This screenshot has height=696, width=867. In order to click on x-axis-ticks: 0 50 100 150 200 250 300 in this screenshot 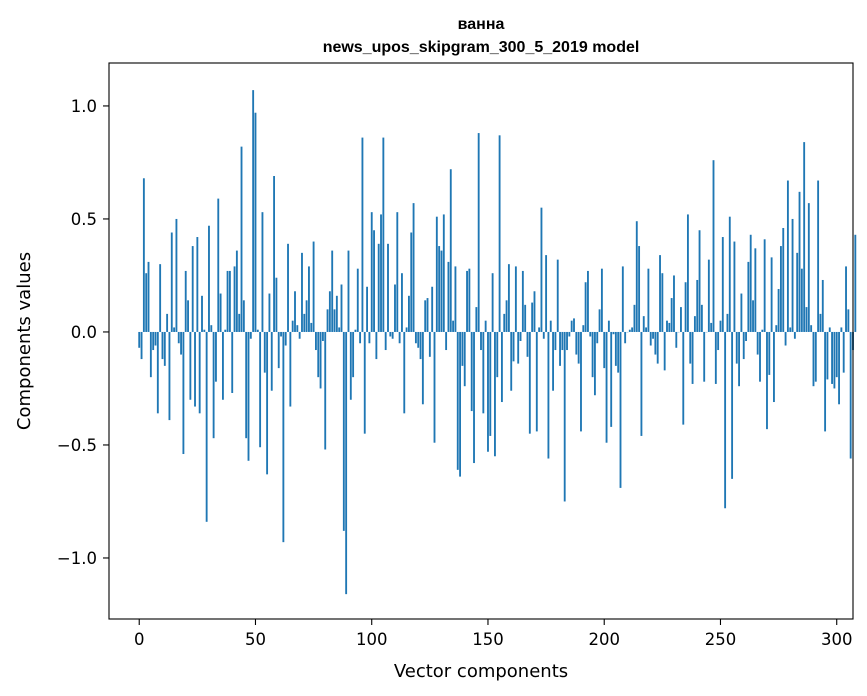, I will do `click(493, 634)`.